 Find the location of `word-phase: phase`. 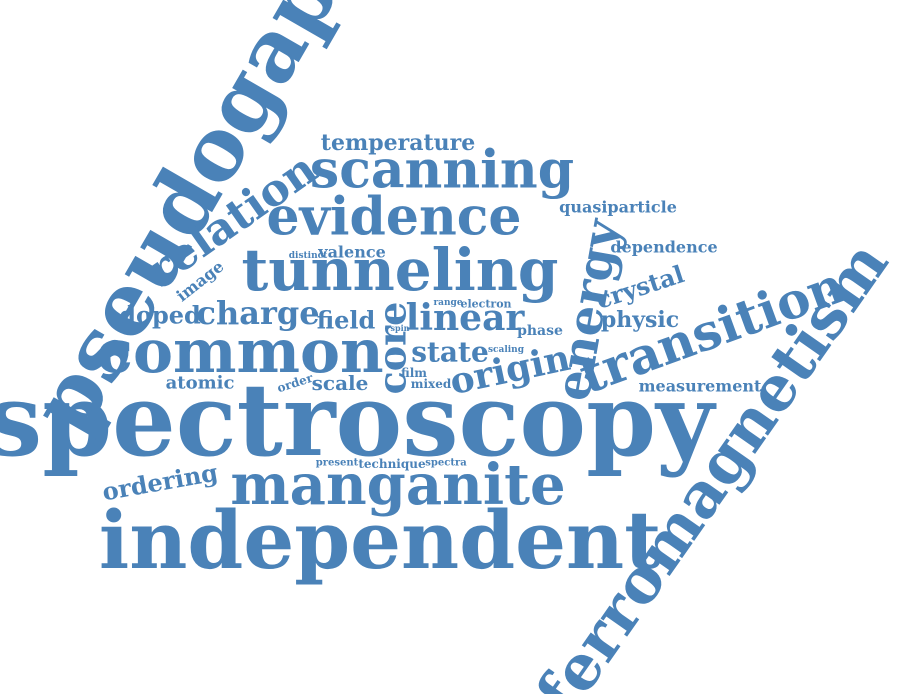

word-phase: phase is located at coordinates (540, 331).